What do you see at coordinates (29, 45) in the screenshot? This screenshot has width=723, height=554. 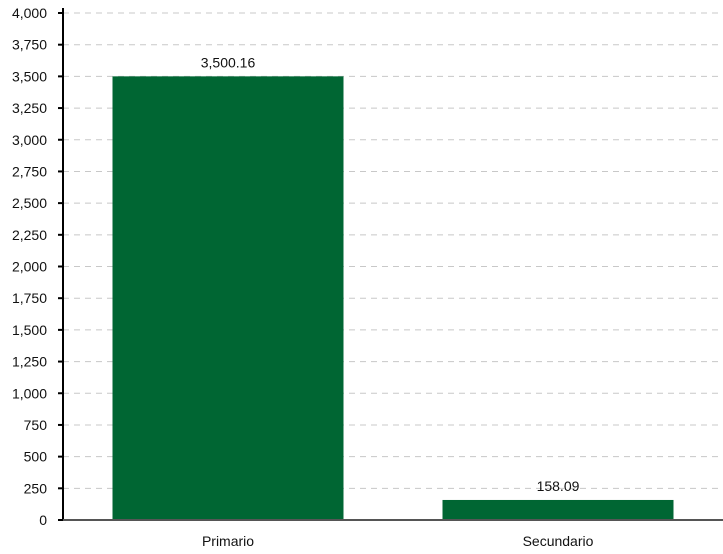 I see `y-tick-label: 3,750` at bounding box center [29, 45].